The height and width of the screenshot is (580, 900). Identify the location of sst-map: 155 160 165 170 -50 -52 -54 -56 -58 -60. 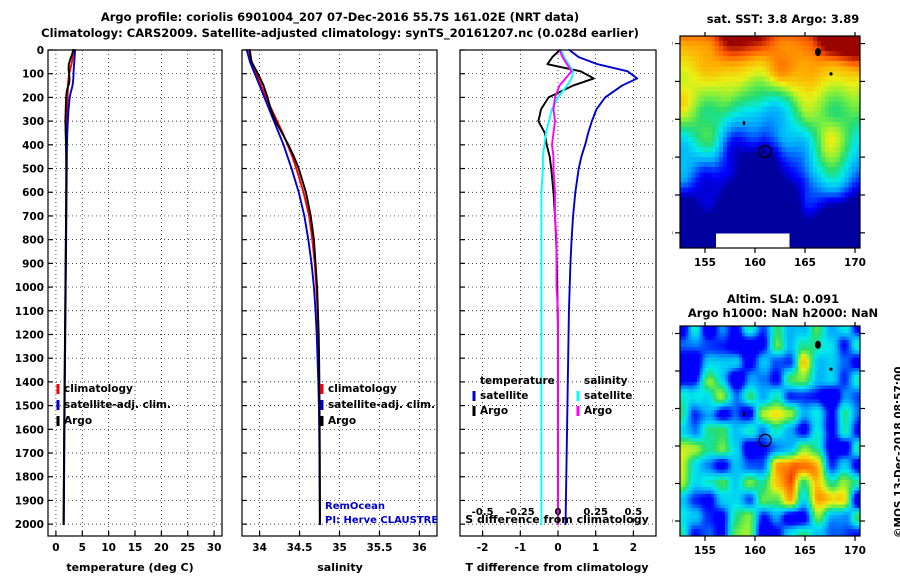
(784, 158).